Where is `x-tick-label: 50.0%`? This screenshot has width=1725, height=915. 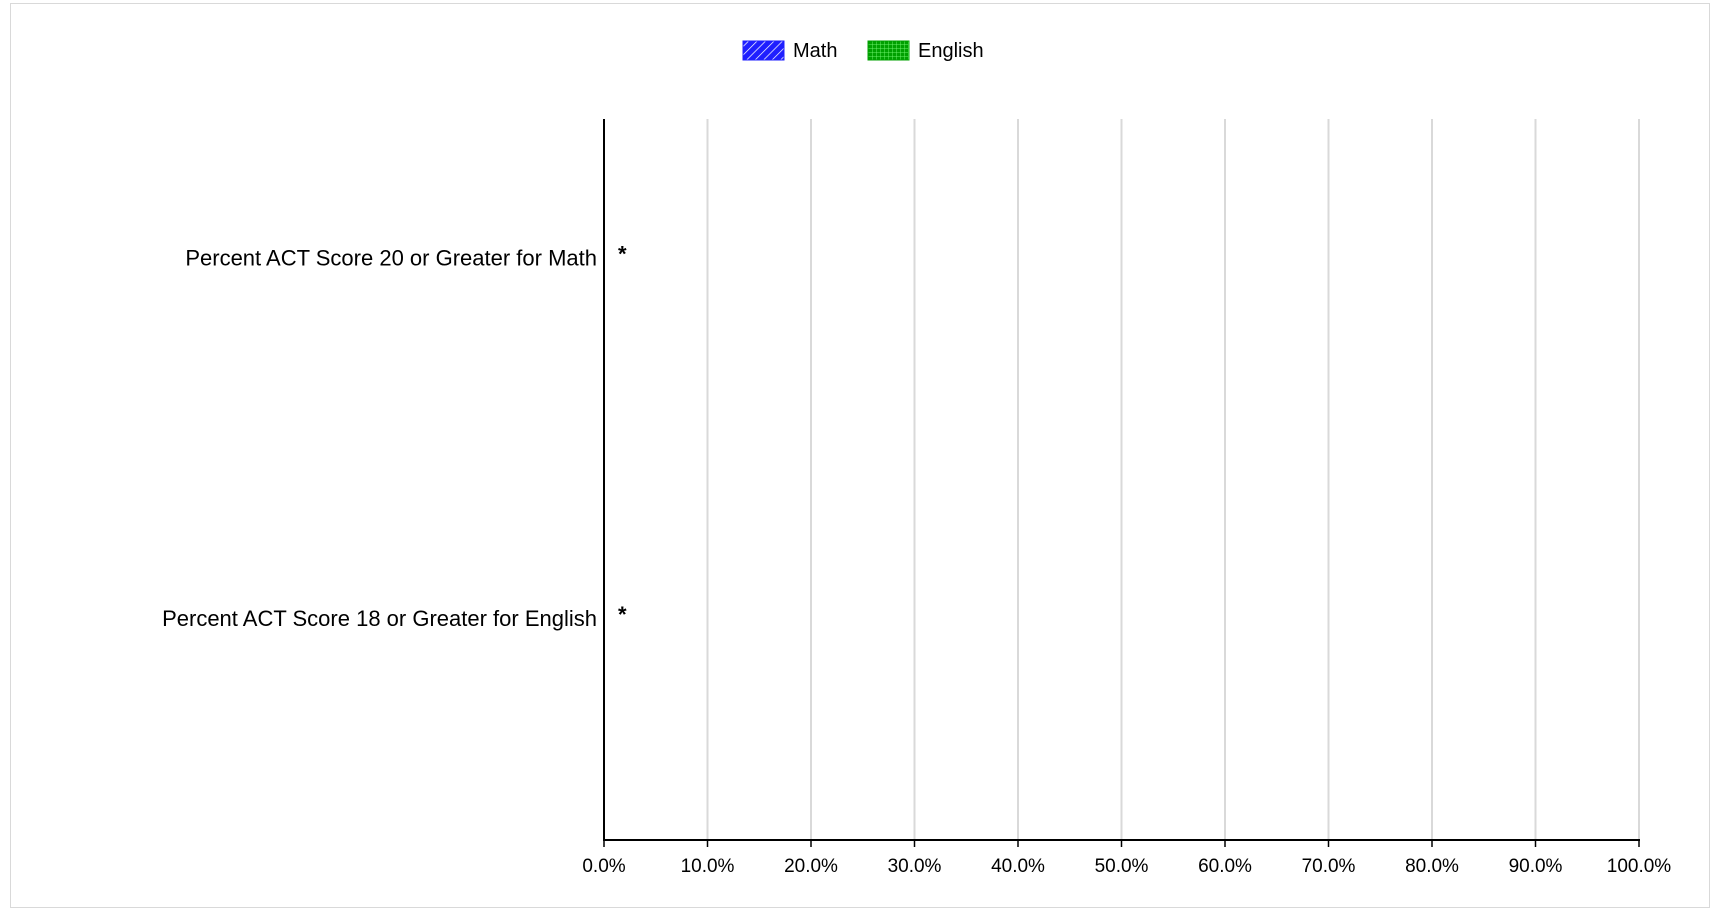
x-tick-label: 50.0% is located at coordinates (1122, 866).